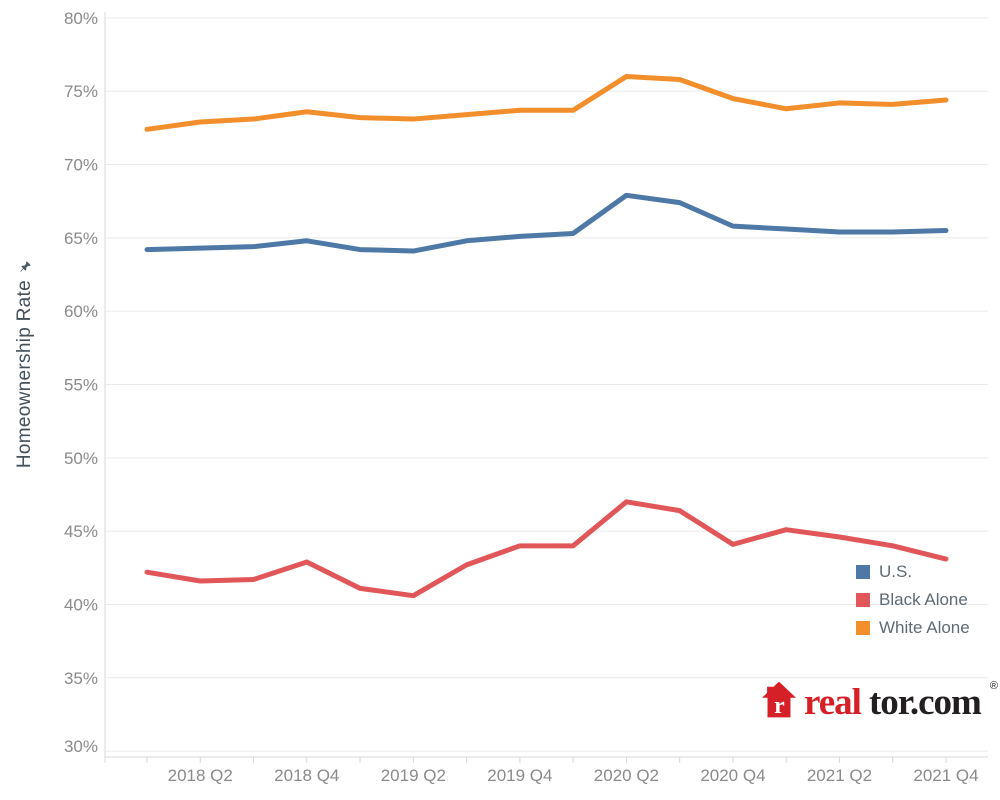 This screenshot has height=800, width=1000. Describe the element at coordinates (546, 103) in the screenshot. I see `series-line-white-alone` at that location.